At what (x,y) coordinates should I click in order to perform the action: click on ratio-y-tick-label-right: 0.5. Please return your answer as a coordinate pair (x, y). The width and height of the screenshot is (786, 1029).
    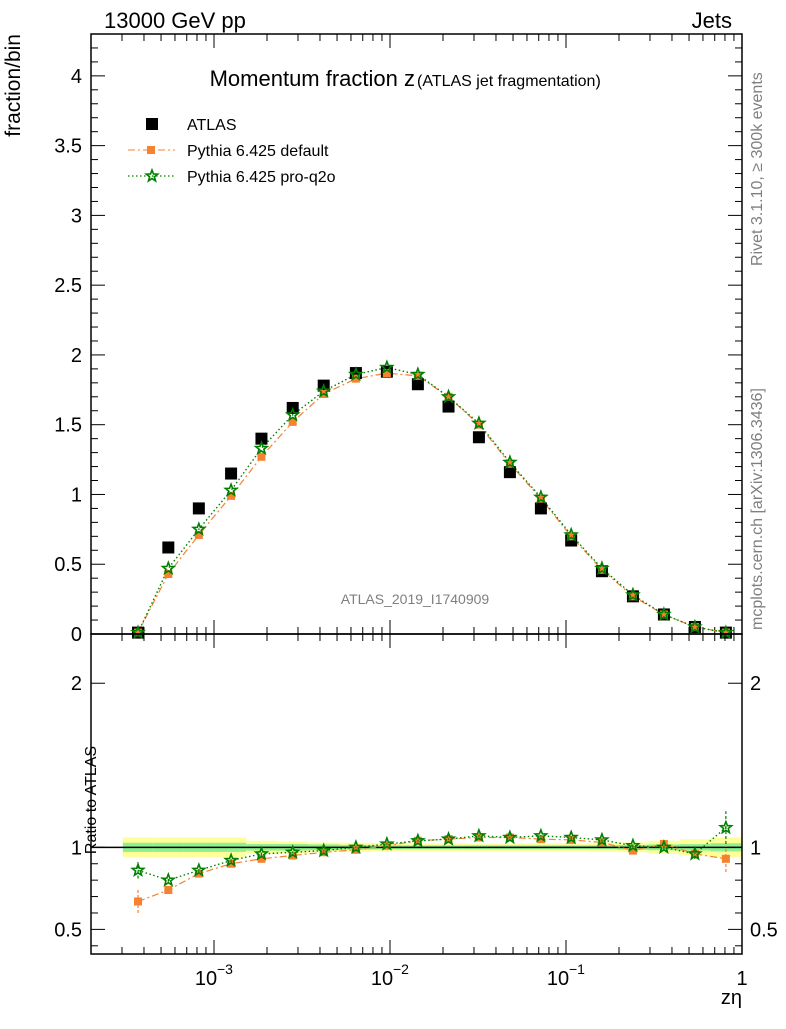
    Looking at the image, I should click on (764, 930).